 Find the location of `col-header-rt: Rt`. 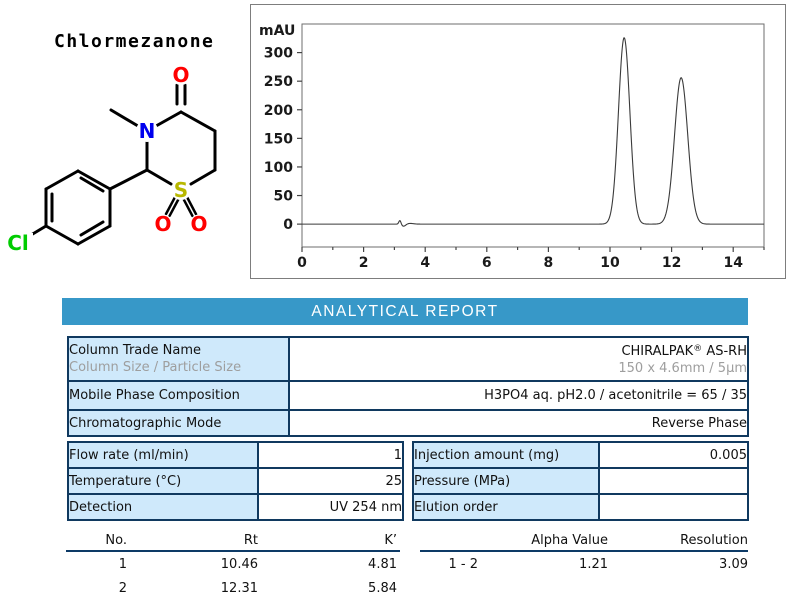

col-header-rt: Rt is located at coordinates (250, 540).